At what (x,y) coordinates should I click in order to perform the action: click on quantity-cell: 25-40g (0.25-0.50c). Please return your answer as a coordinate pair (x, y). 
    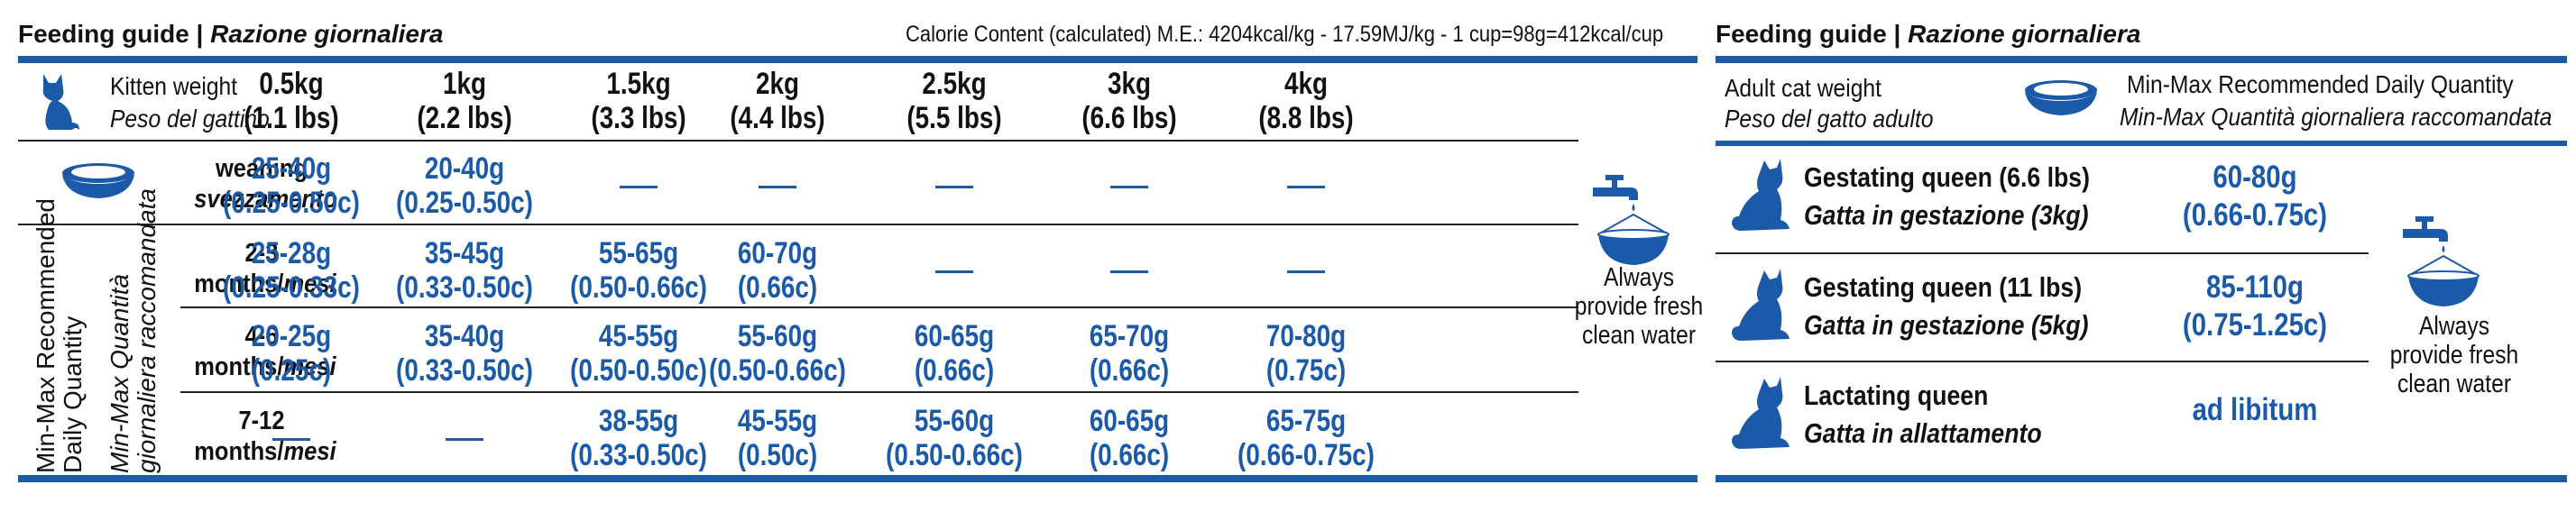
    Looking at the image, I should click on (292, 185).